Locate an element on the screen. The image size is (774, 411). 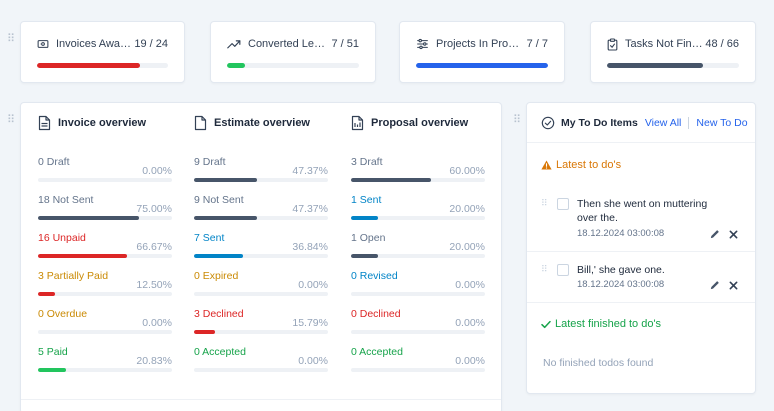
stat-label: Invoices Awaiting Payment is located at coordinates (94, 44).